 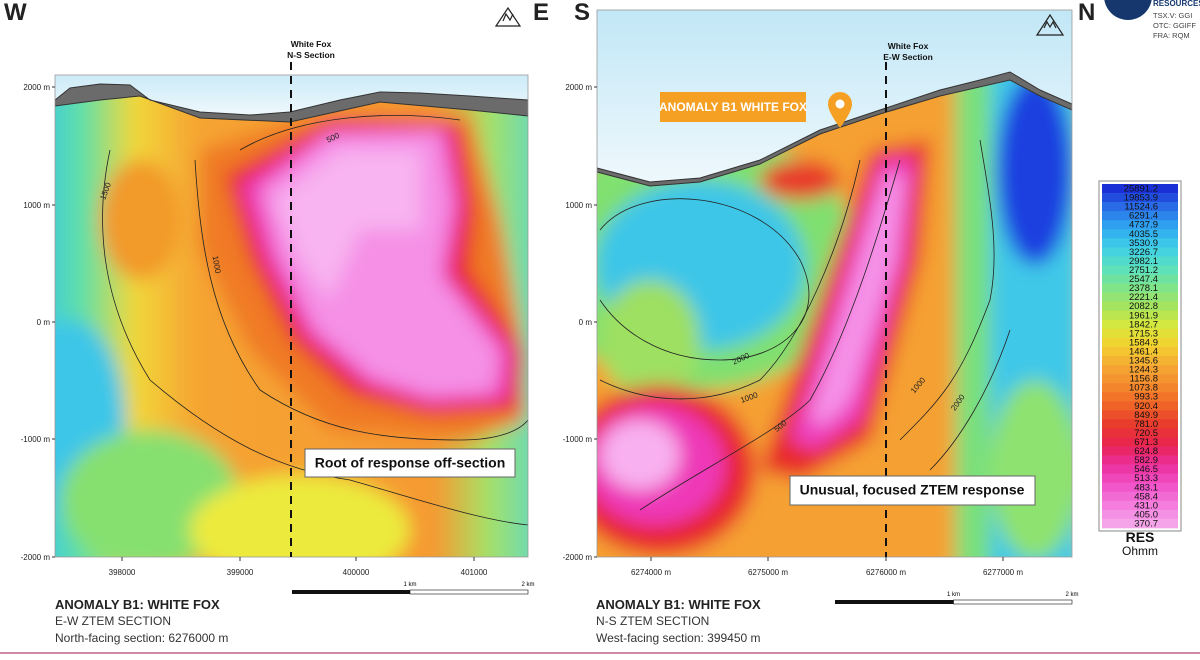 I want to click on legend-label: 671.3, so click(x=1146, y=442).